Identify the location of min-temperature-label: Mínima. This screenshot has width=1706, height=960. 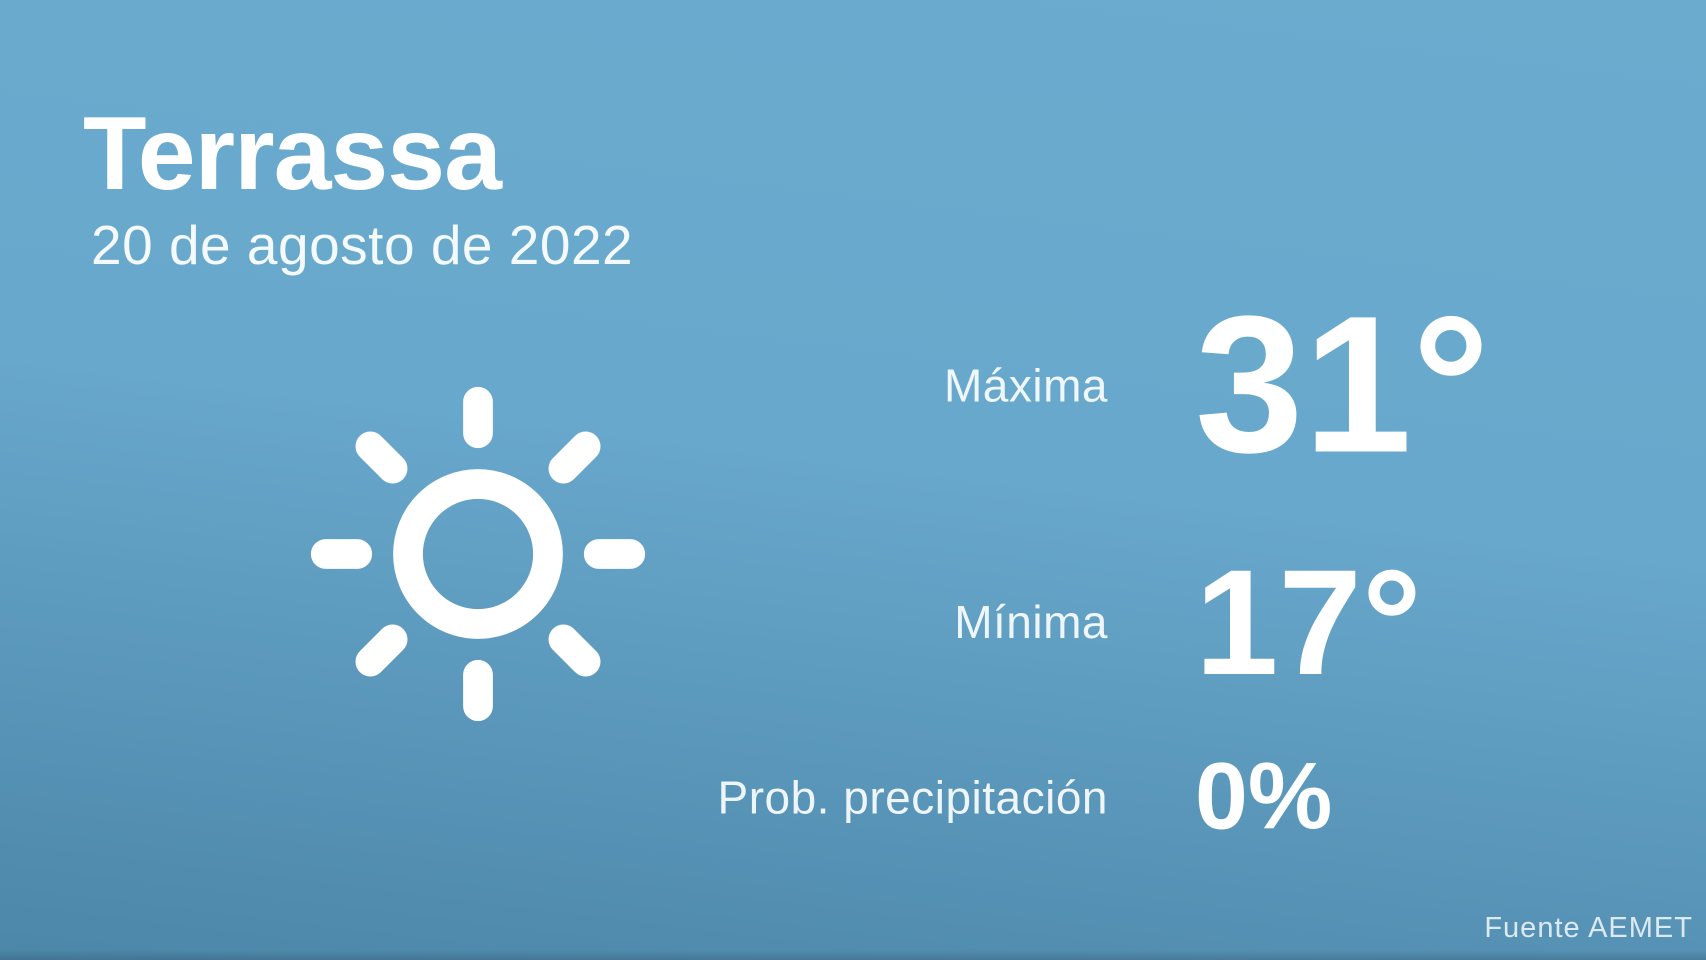
(1031, 622).